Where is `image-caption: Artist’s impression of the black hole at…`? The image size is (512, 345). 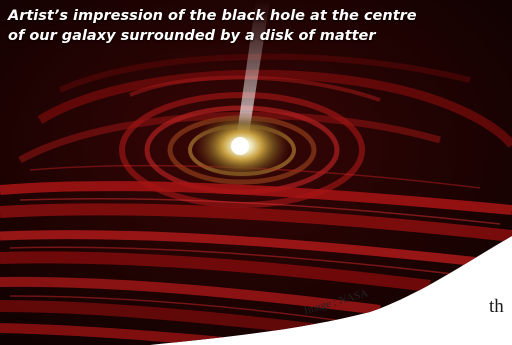 image-caption: Artist’s impression of the black hole at… is located at coordinates (212, 26).